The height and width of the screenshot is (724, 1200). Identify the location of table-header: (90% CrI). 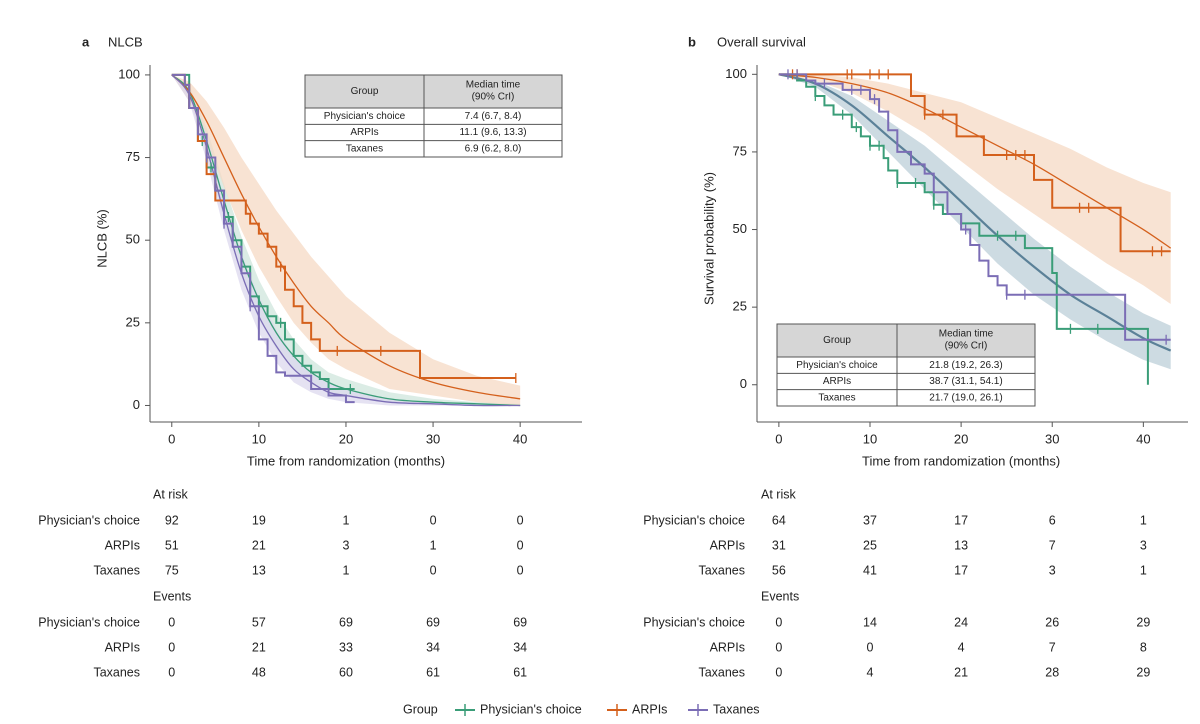
(493, 97).